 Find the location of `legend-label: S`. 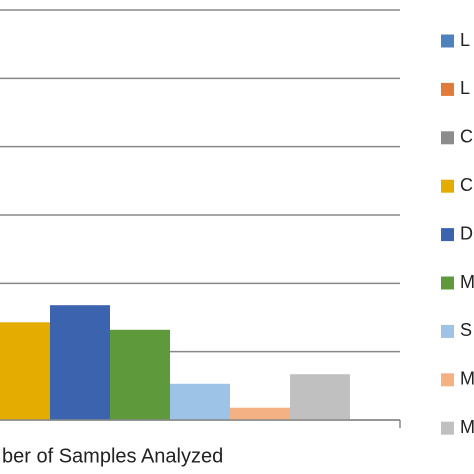

legend-label: S is located at coordinates (466, 330).